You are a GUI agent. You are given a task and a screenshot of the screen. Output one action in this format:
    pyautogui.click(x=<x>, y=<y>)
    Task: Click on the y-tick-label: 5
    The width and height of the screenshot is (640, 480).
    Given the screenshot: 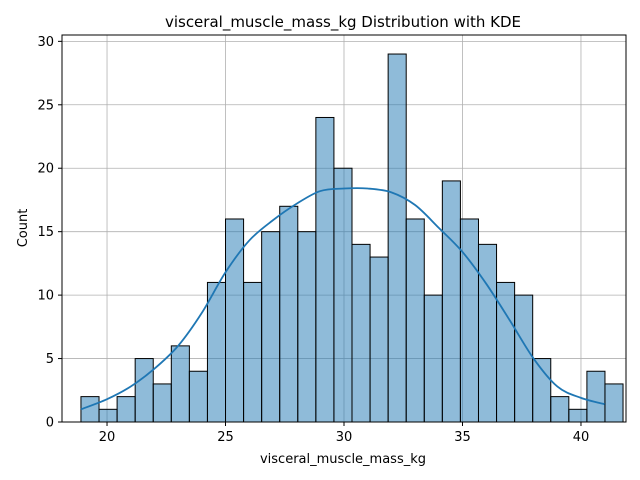 What is the action you would take?
    pyautogui.click(x=50, y=359)
    